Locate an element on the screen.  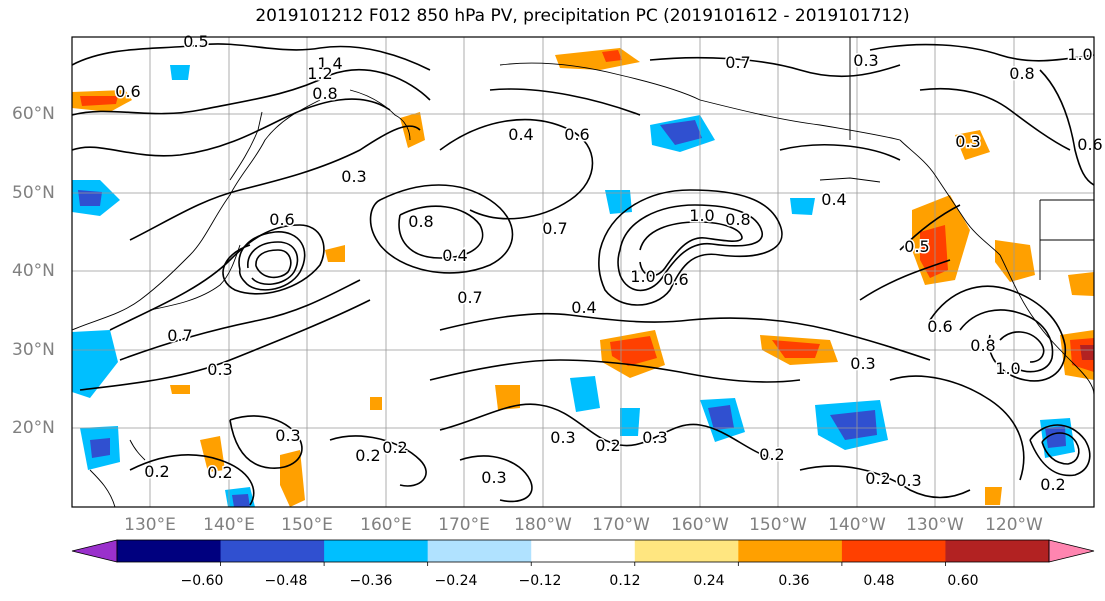
colorbar is located at coordinates (583, 552).